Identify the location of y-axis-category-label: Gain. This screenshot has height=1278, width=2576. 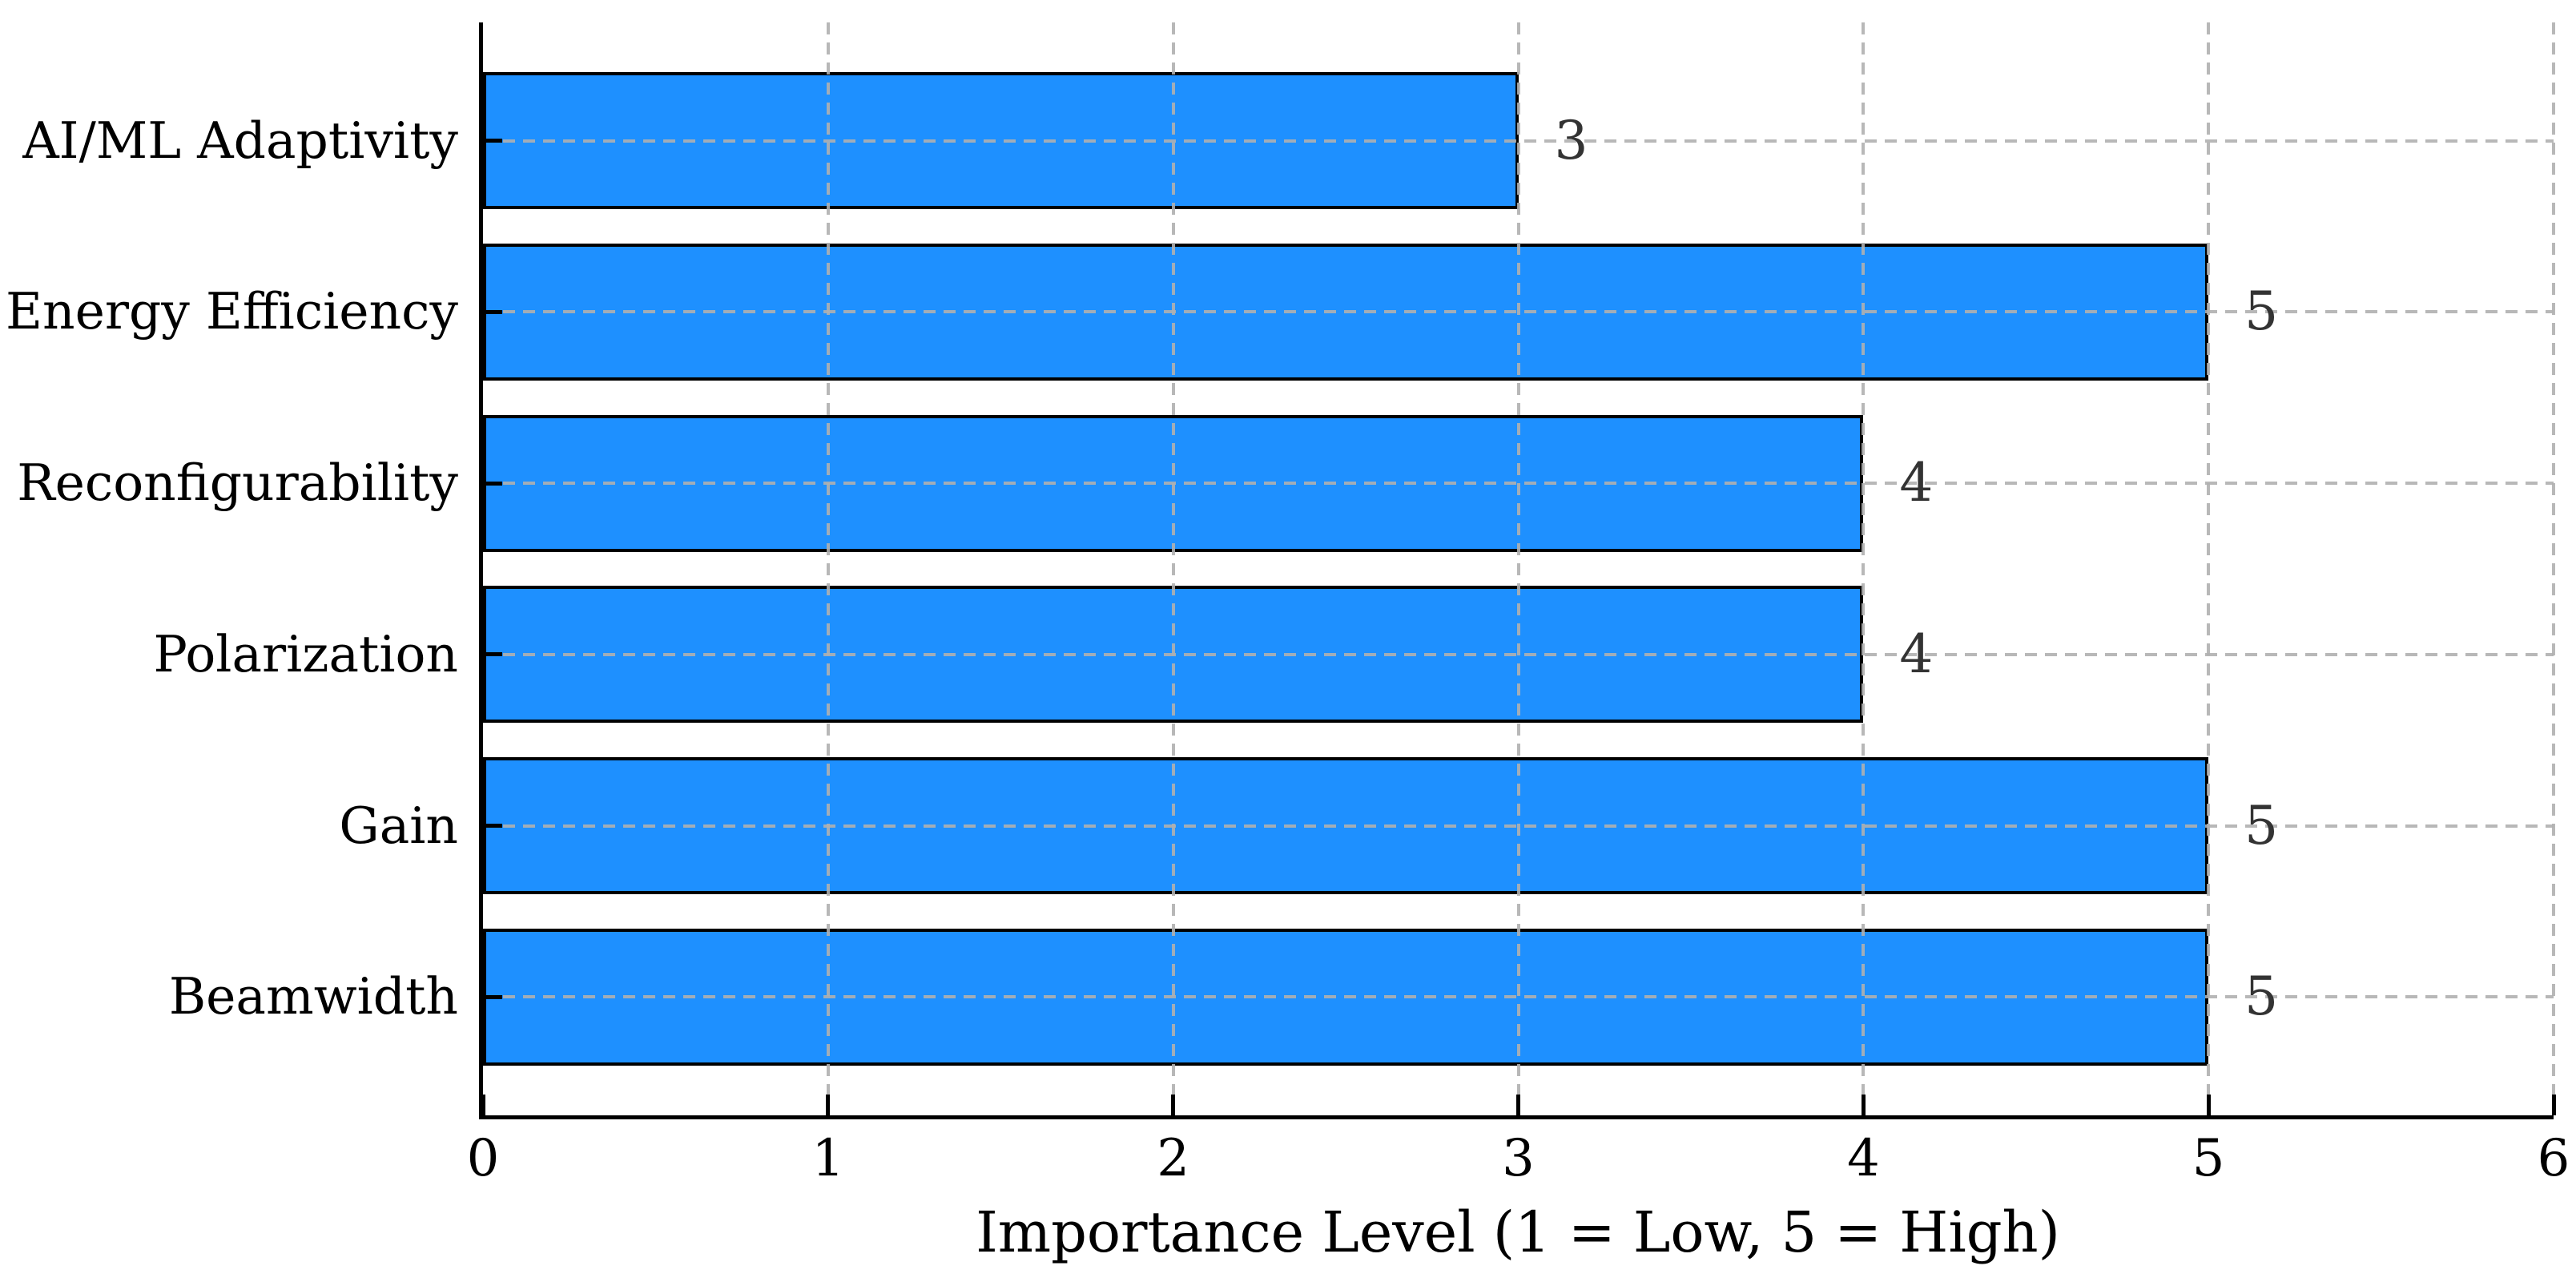
(398, 825).